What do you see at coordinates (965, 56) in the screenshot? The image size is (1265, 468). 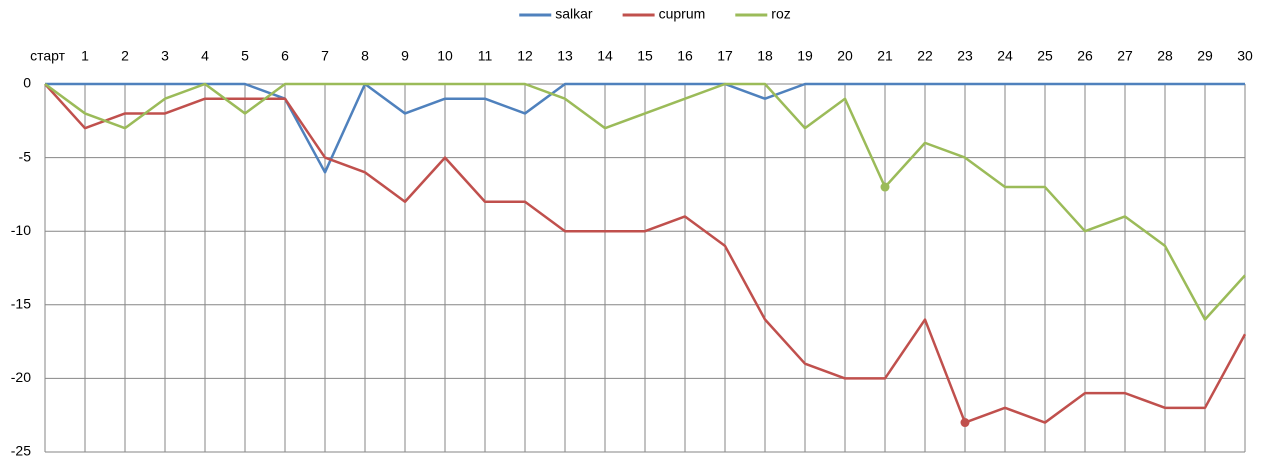 I see `x-tick-label: 23` at bounding box center [965, 56].